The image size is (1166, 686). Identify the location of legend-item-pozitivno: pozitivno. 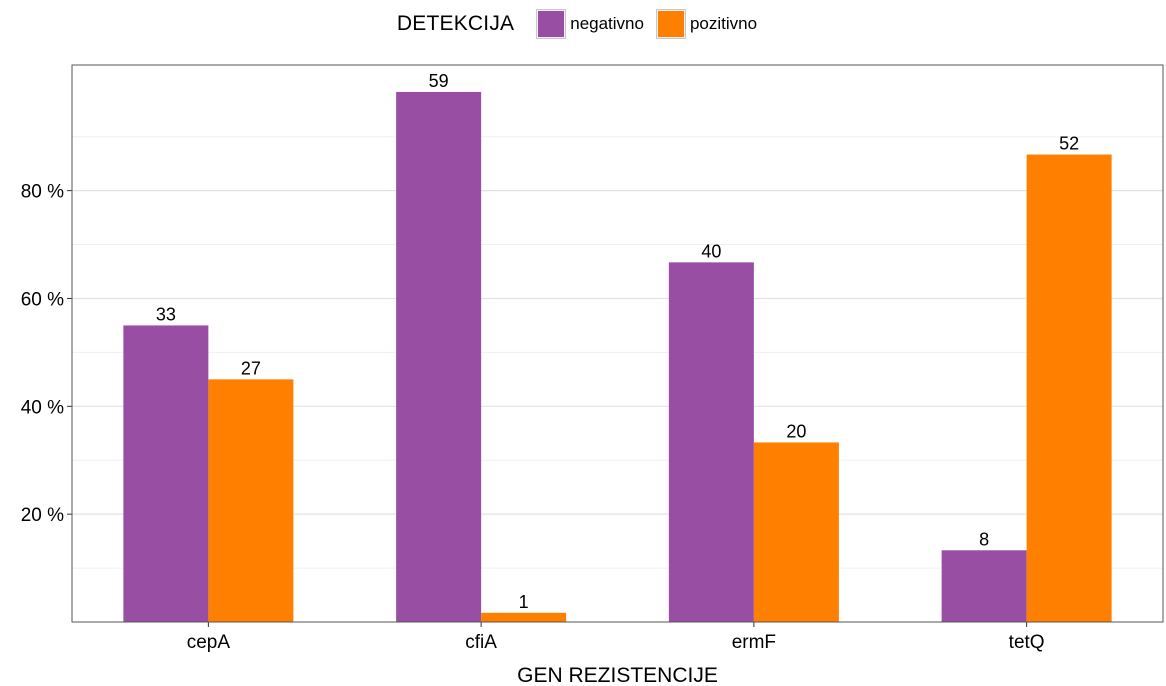
(706, 24).